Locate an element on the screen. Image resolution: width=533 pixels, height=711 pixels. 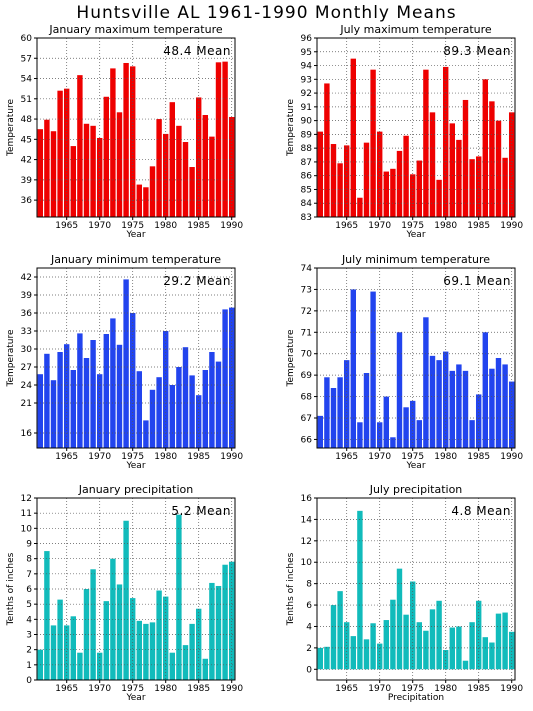
y-tick-label: 4 is located at coordinates (309, 627).